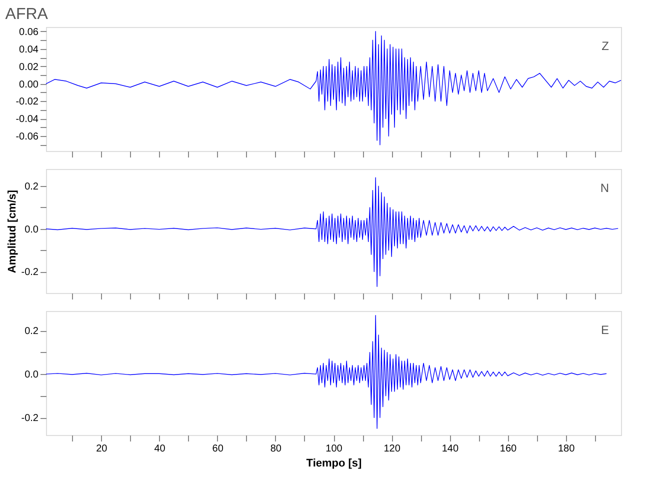 Image resolution: width=650 pixels, height=500 pixels. Describe the element at coordinates (604, 188) in the screenshot. I see `annotation: N` at that location.